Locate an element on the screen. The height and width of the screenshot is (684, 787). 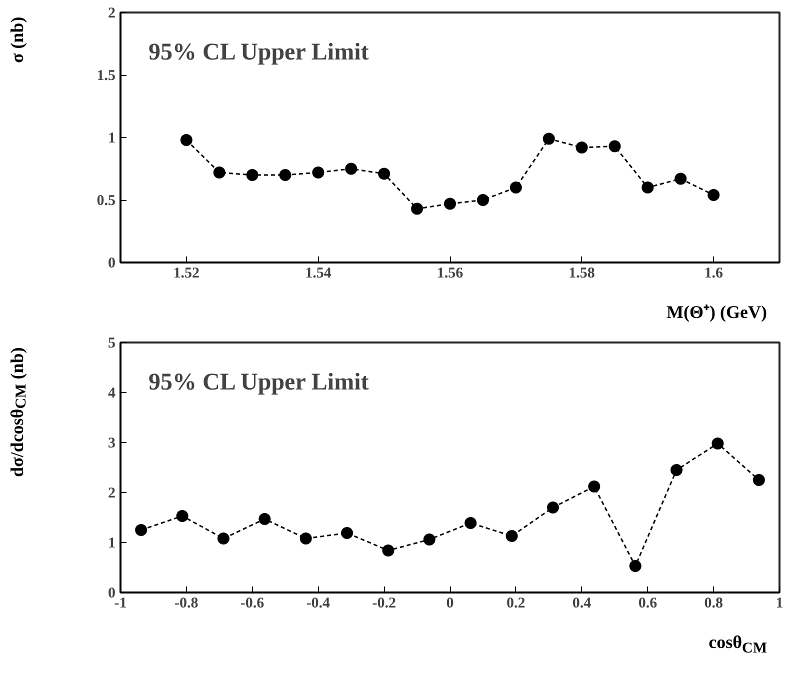
x-tick-label: -0.4 is located at coordinates (318, 604).